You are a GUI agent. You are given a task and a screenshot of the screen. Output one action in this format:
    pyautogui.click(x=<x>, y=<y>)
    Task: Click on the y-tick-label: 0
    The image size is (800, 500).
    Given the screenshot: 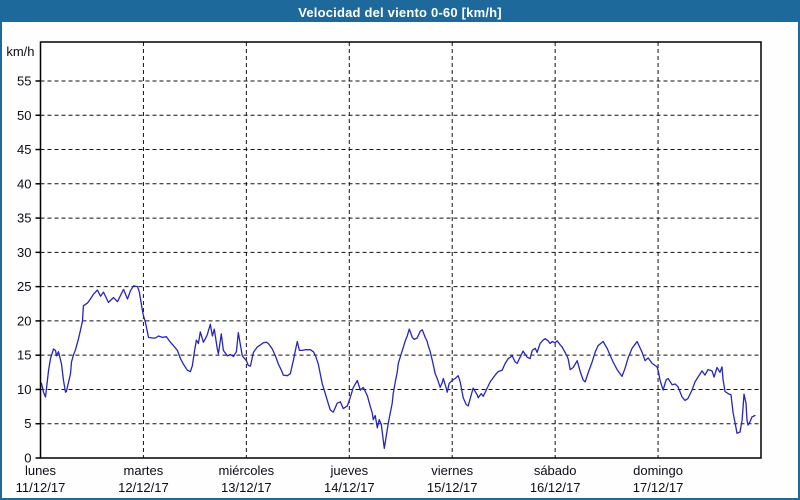 What is the action you would take?
    pyautogui.click(x=27, y=458)
    